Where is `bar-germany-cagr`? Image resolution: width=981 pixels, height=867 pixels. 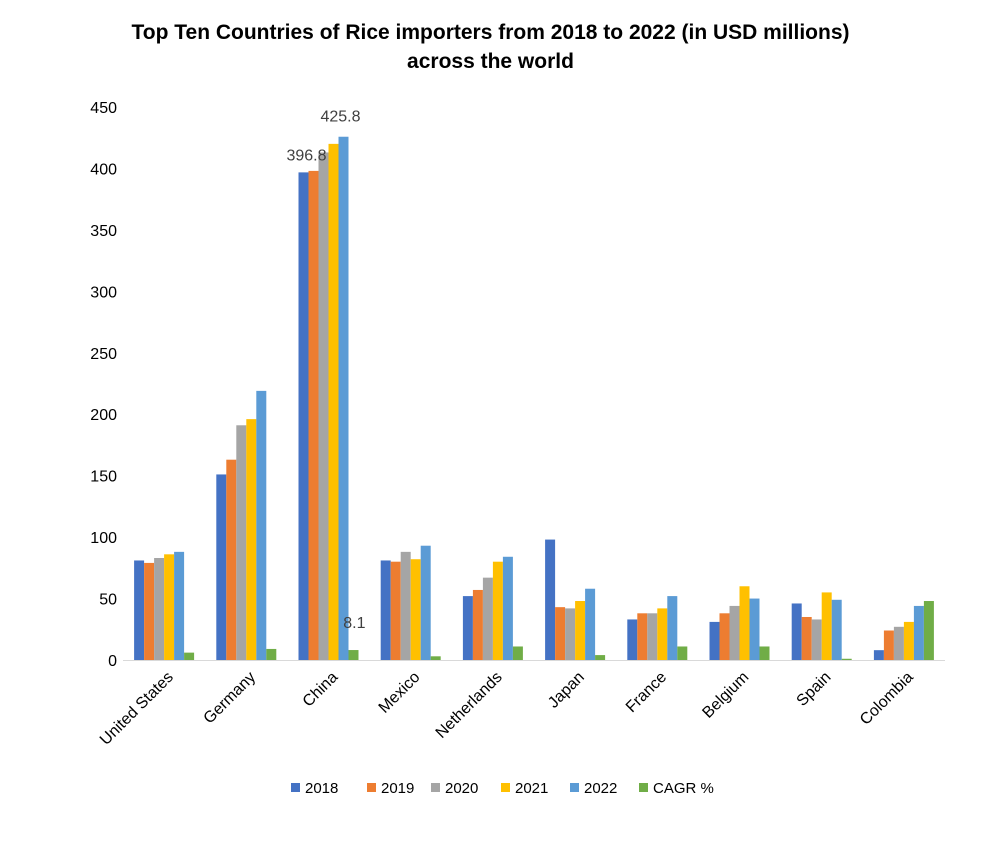
bar-germany-cagr is located at coordinates (271, 654).